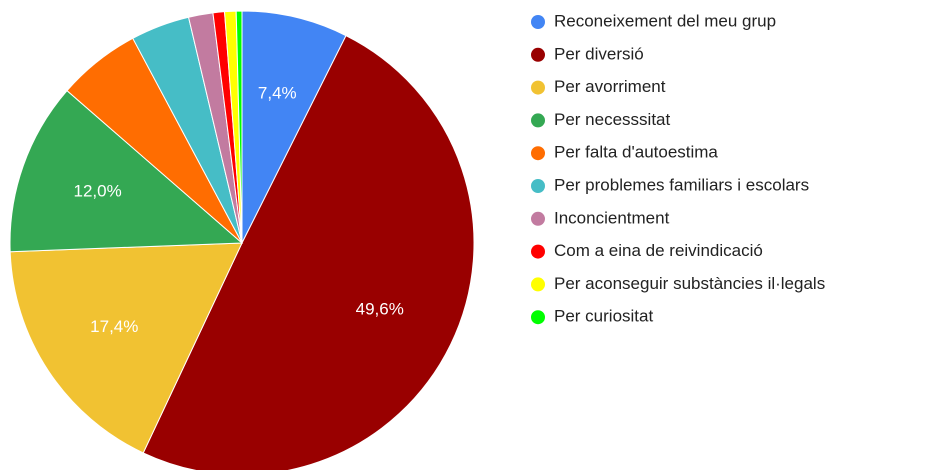 This screenshot has width=940, height=470. Describe the element at coordinates (114, 326) in the screenshot. I see `value-label: 17,4%` at that location.